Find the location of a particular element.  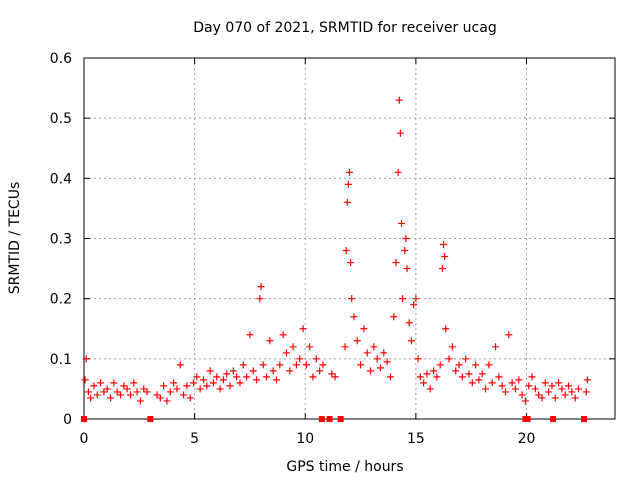

x-tick-label: 5 is located at coordinates (194, 439).